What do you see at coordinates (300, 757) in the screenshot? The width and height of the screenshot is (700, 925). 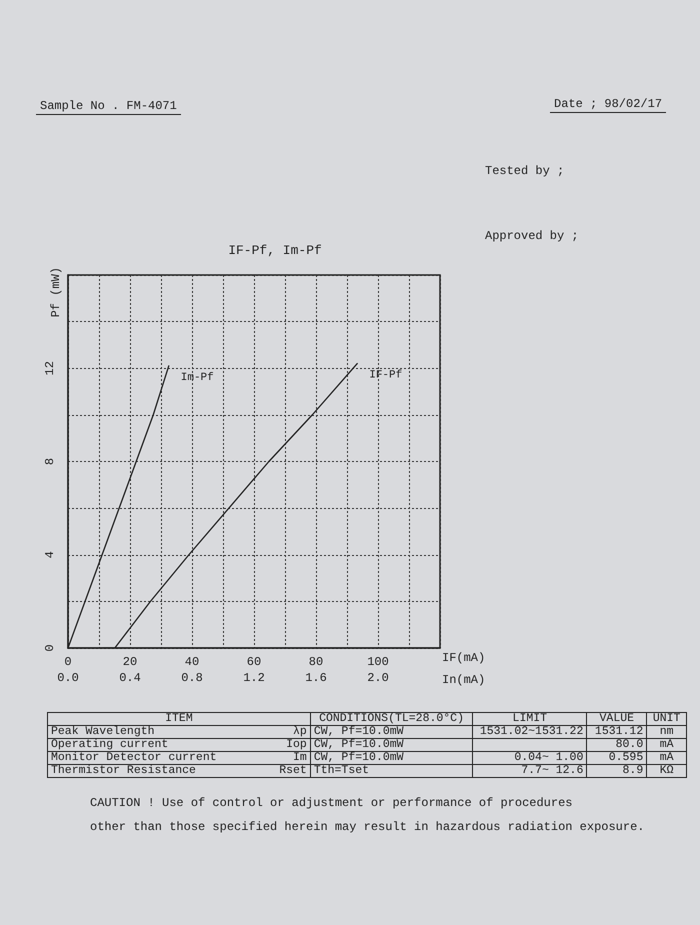 I see `text: Im` at bounding box center [300, 757].